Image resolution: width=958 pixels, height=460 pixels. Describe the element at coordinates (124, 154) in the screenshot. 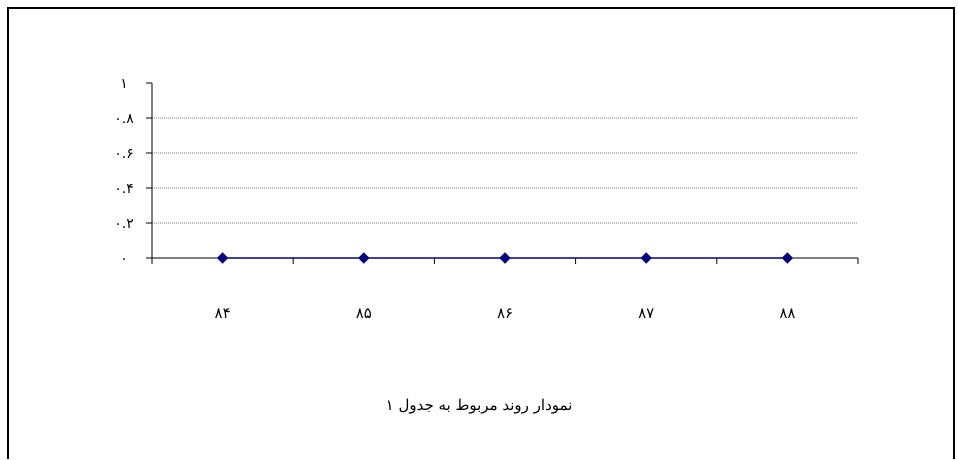

I see `y-tick-label: ۰.۶` at that location.